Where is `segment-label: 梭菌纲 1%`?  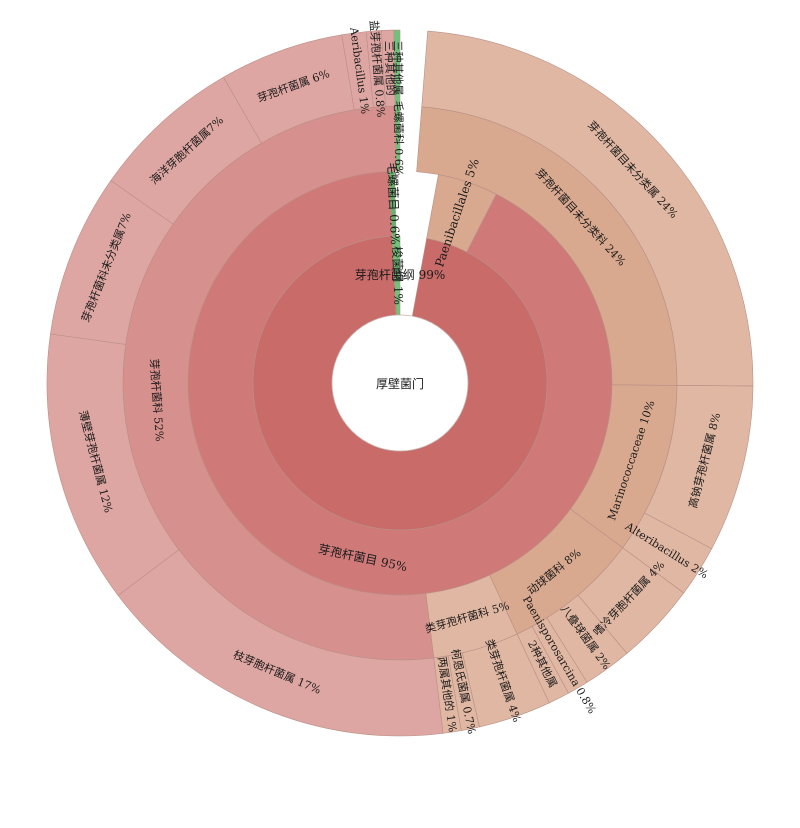
segment-label: 梭菌纲 1% is located at coordinates (398, 275).